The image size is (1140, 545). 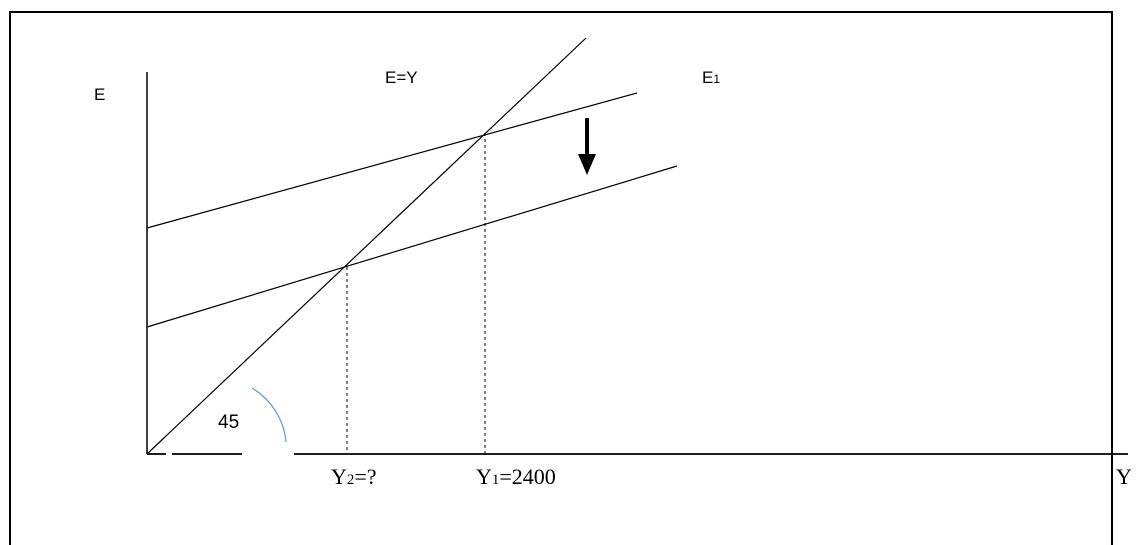 I want to click on y1-label: Y1=2400, so click(x=516, y=476).